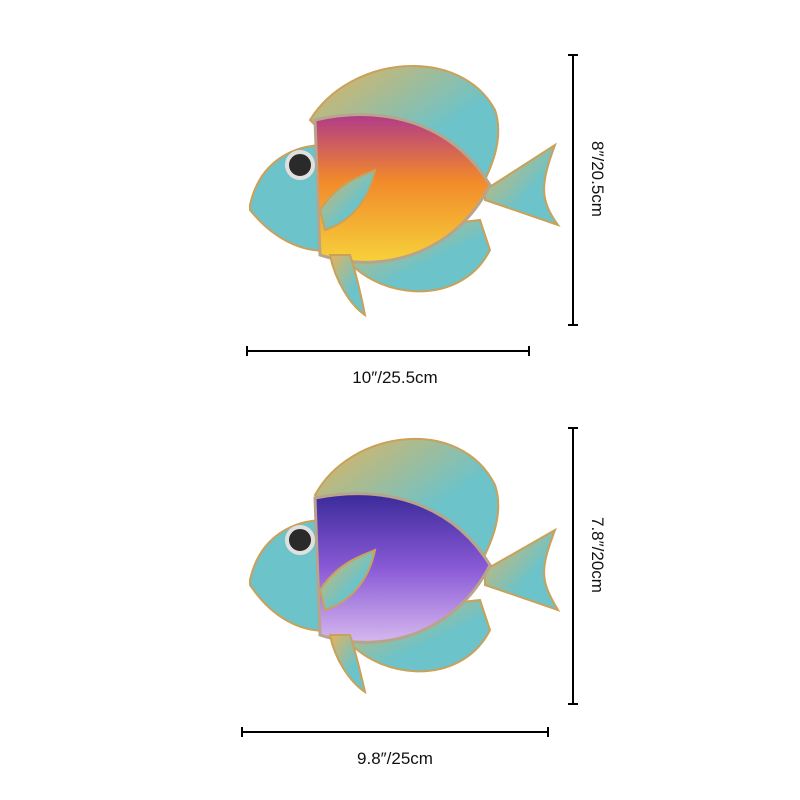  I want to click on width-label: 9.8″/25cm, so click(395, 758).